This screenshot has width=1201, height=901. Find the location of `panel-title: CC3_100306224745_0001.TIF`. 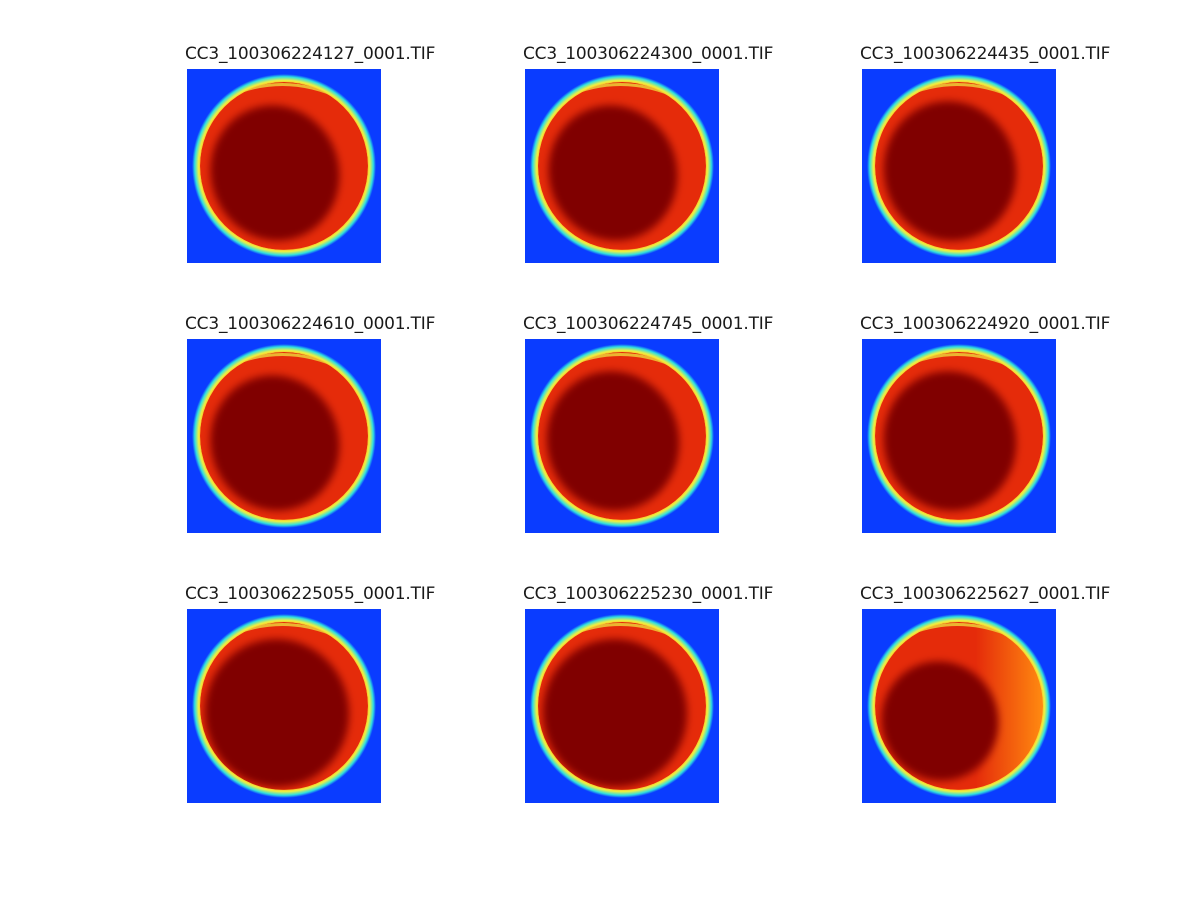

panel-title: CC3_100306224745_0001.TIF is located at coordinates (648, 324).